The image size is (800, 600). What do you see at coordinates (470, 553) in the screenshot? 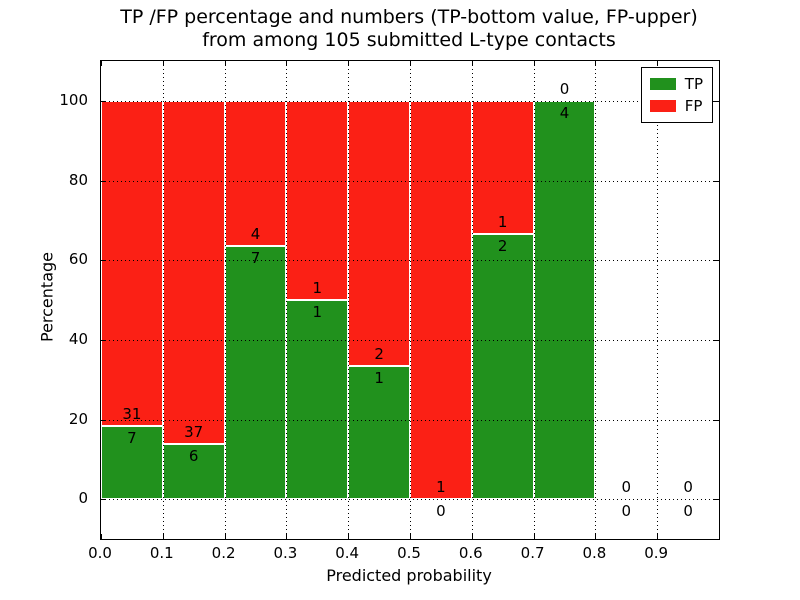
I see `x-tick-label: 0.6` at bounding box center [470, 553].